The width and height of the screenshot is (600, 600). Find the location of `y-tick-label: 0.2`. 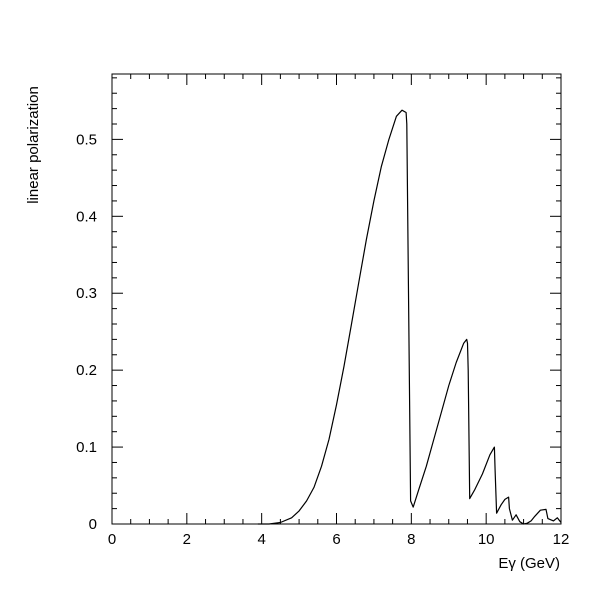

y-tick-label: 0.2 is located at coordinates (86, 370).